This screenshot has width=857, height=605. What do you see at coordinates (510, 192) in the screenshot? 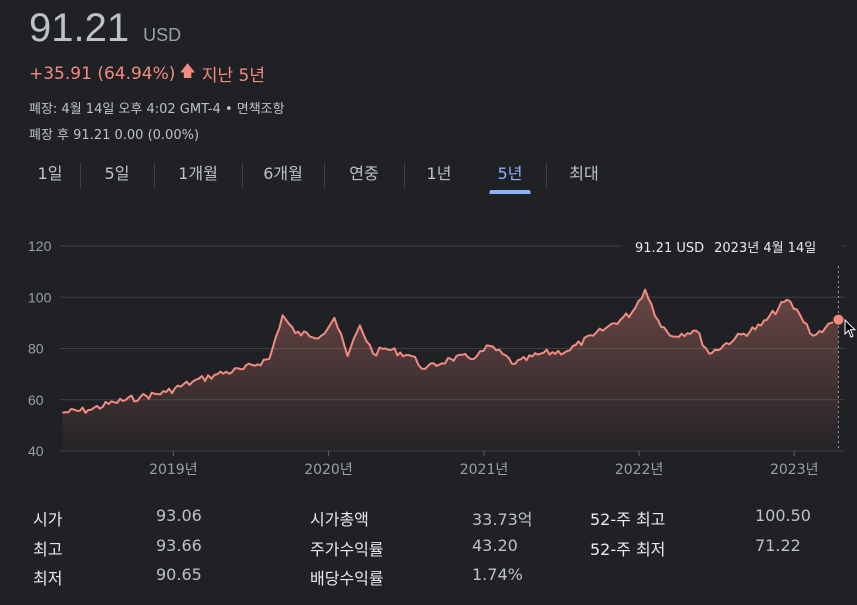
I see `active-tab-indicator` at bounding box center [510, 192].